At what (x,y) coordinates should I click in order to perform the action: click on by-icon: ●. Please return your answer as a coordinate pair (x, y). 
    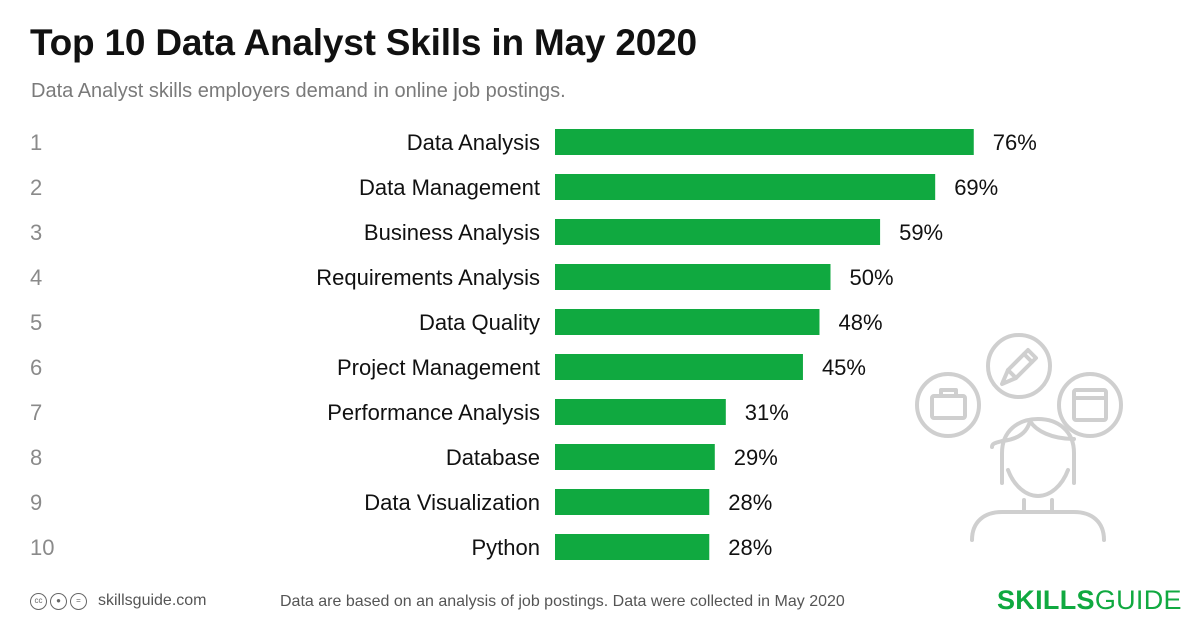
    Looking at the image, I should click on (58, 601).